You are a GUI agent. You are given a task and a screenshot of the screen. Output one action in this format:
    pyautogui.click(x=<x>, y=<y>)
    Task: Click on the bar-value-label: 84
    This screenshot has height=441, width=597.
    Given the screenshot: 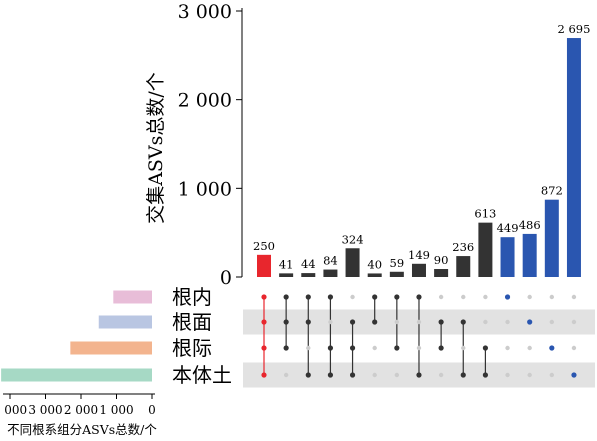 What is the action you would take?
    pyautogui.click(x=330, y=261)
    